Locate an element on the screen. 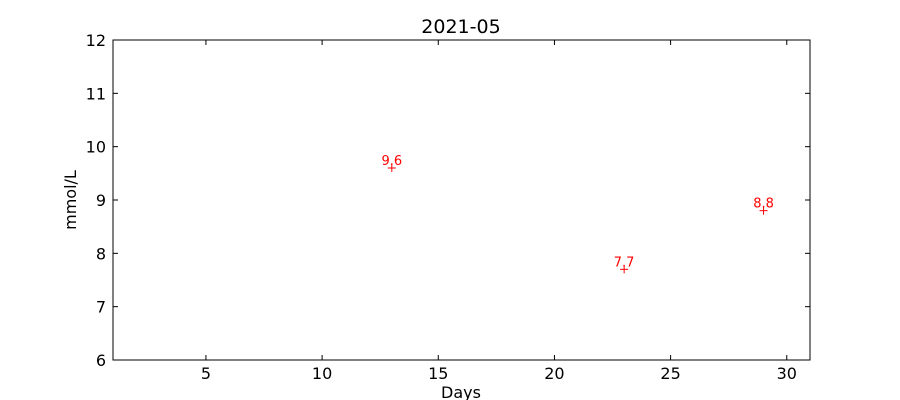  y-tick-label: 9 is located at coordinates (101, 200).